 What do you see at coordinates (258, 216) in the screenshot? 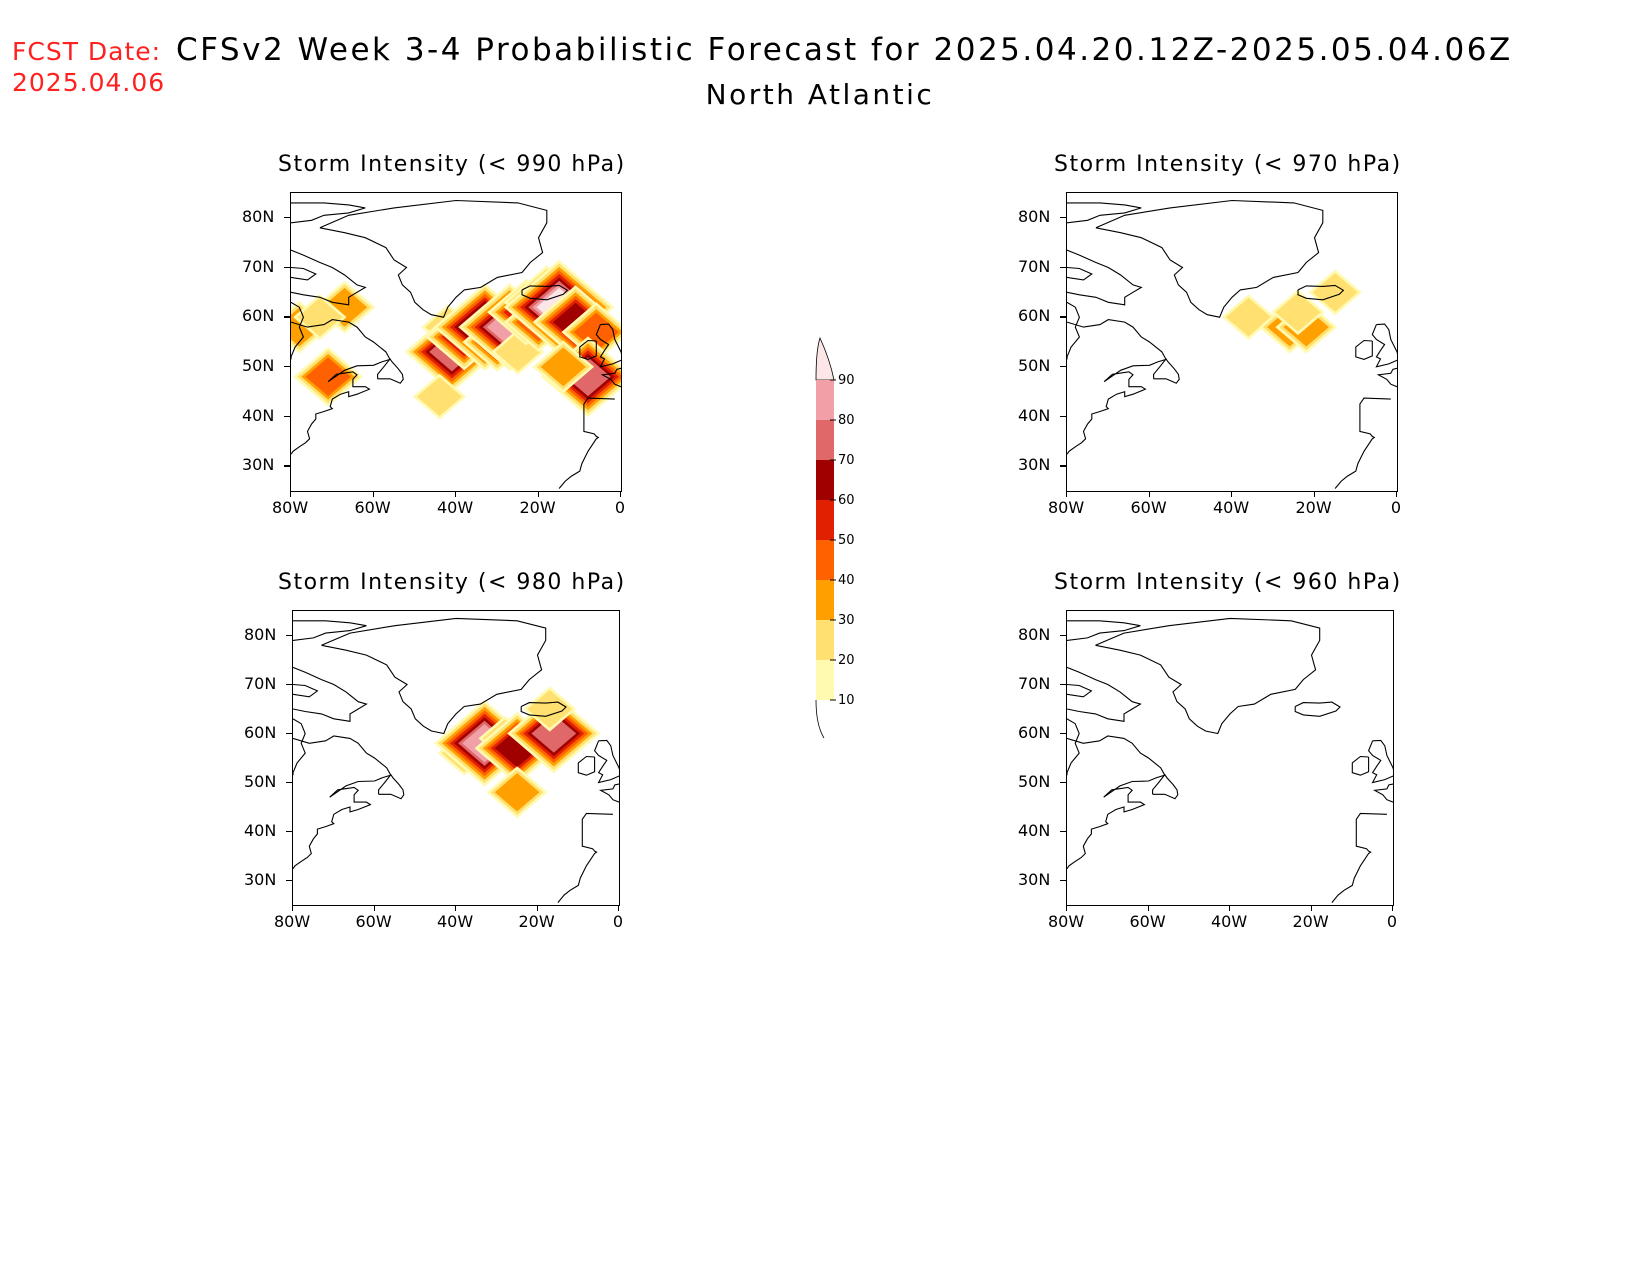
I see `lat-label-p990-0: 80N` at bounding box center [258, 216].